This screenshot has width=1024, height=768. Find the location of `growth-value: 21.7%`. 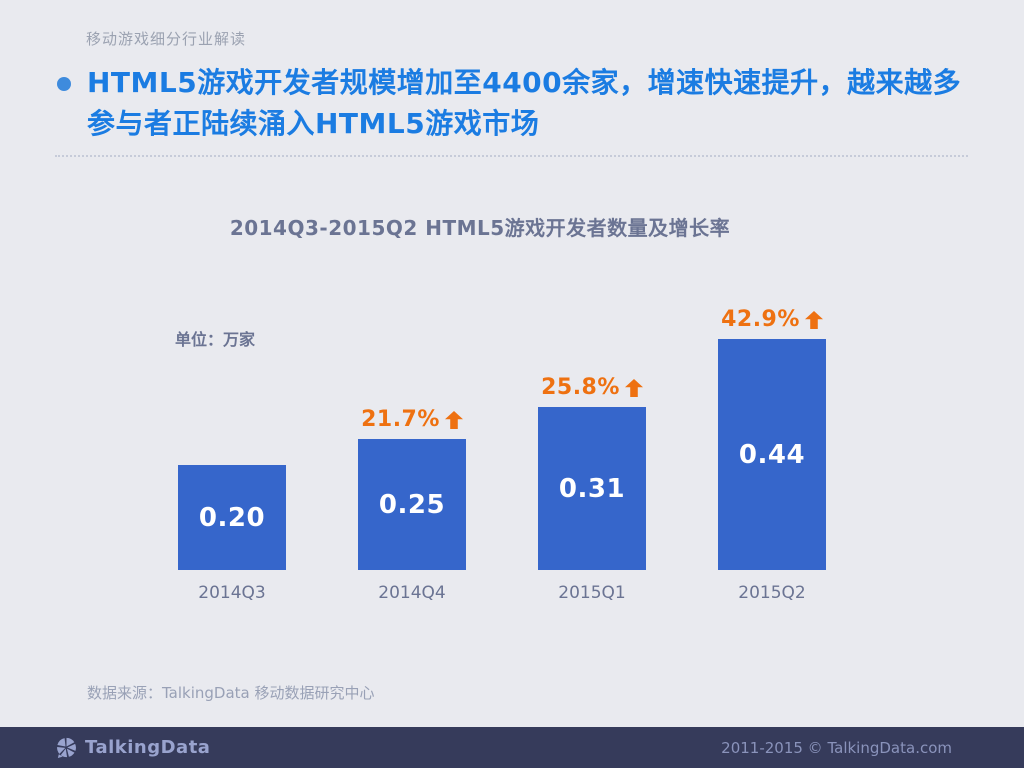

growth-value: 21.7% is located at coordinates (400, 419).